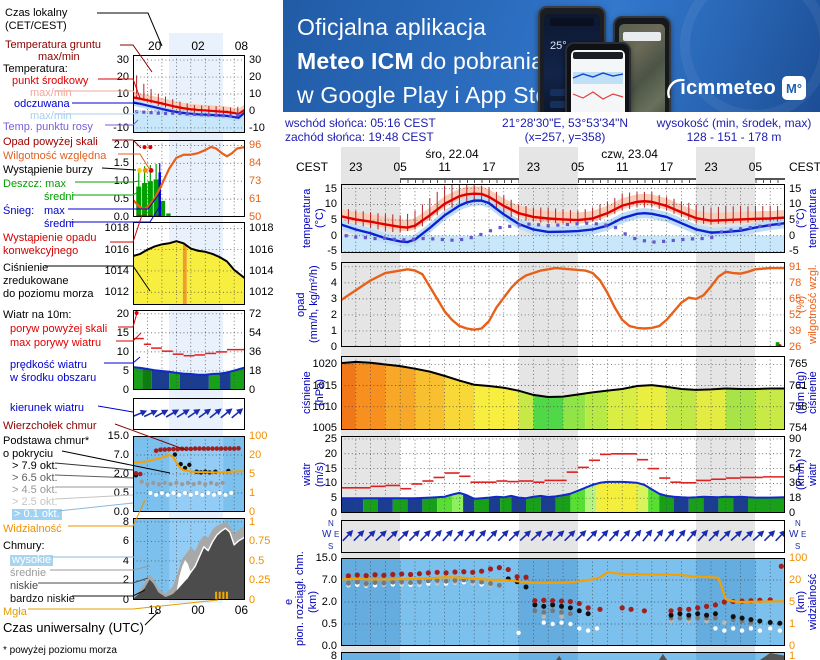 This screenshot has width=820, height=660. I want to click on legend-label: max porywy wiatru, so click(56, 343).